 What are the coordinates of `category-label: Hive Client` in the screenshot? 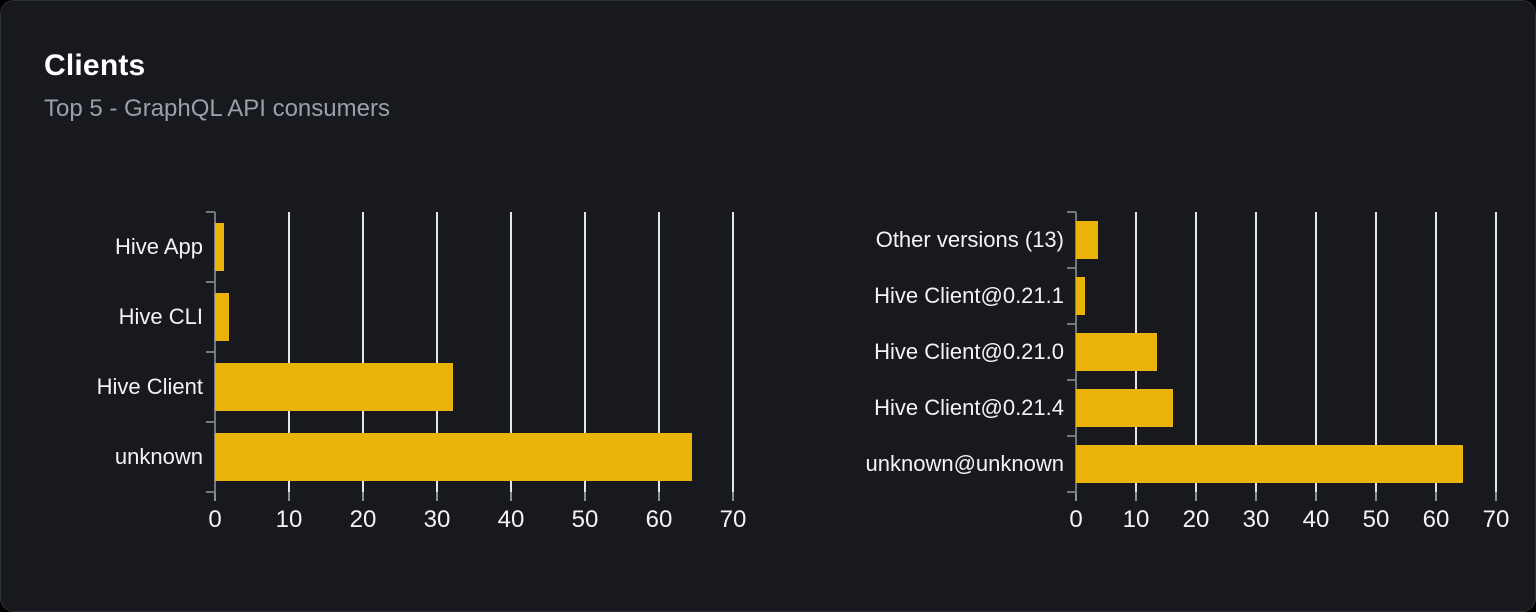 It's located at (149, 386).